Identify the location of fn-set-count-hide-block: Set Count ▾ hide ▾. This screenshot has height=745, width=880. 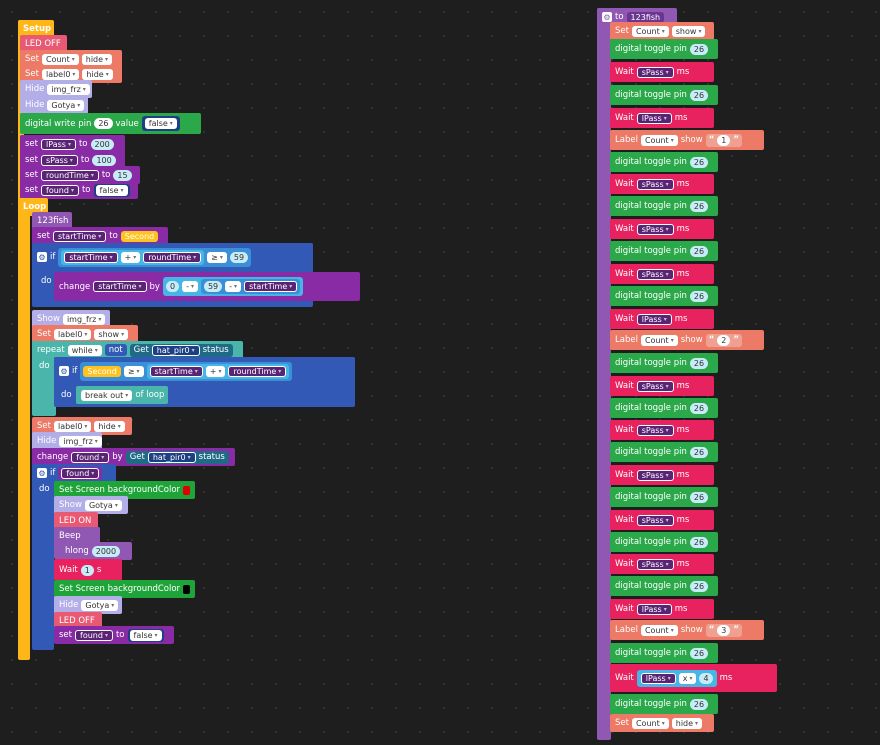
(662, 723).